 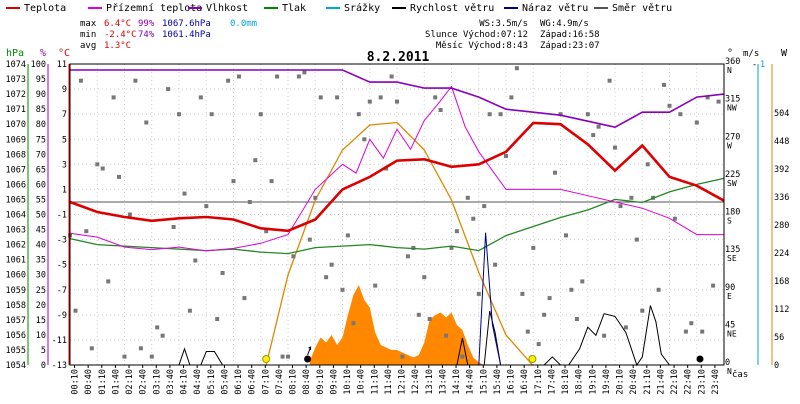 I want to click on hpa-tick-label: 1071, so click(x=16, y=110).